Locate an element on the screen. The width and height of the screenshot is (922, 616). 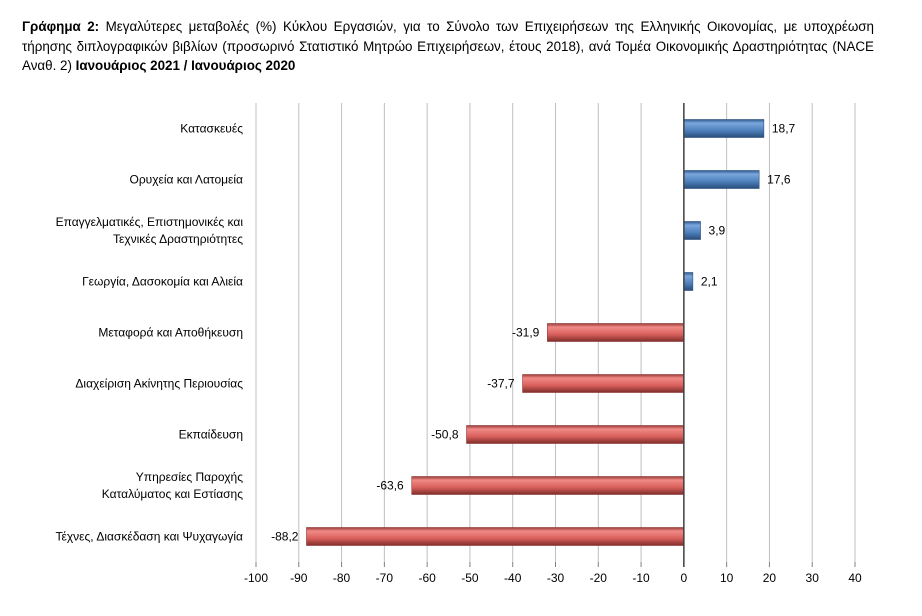
category-label: Εκπαίδευση is located at coordinates (211, 435).